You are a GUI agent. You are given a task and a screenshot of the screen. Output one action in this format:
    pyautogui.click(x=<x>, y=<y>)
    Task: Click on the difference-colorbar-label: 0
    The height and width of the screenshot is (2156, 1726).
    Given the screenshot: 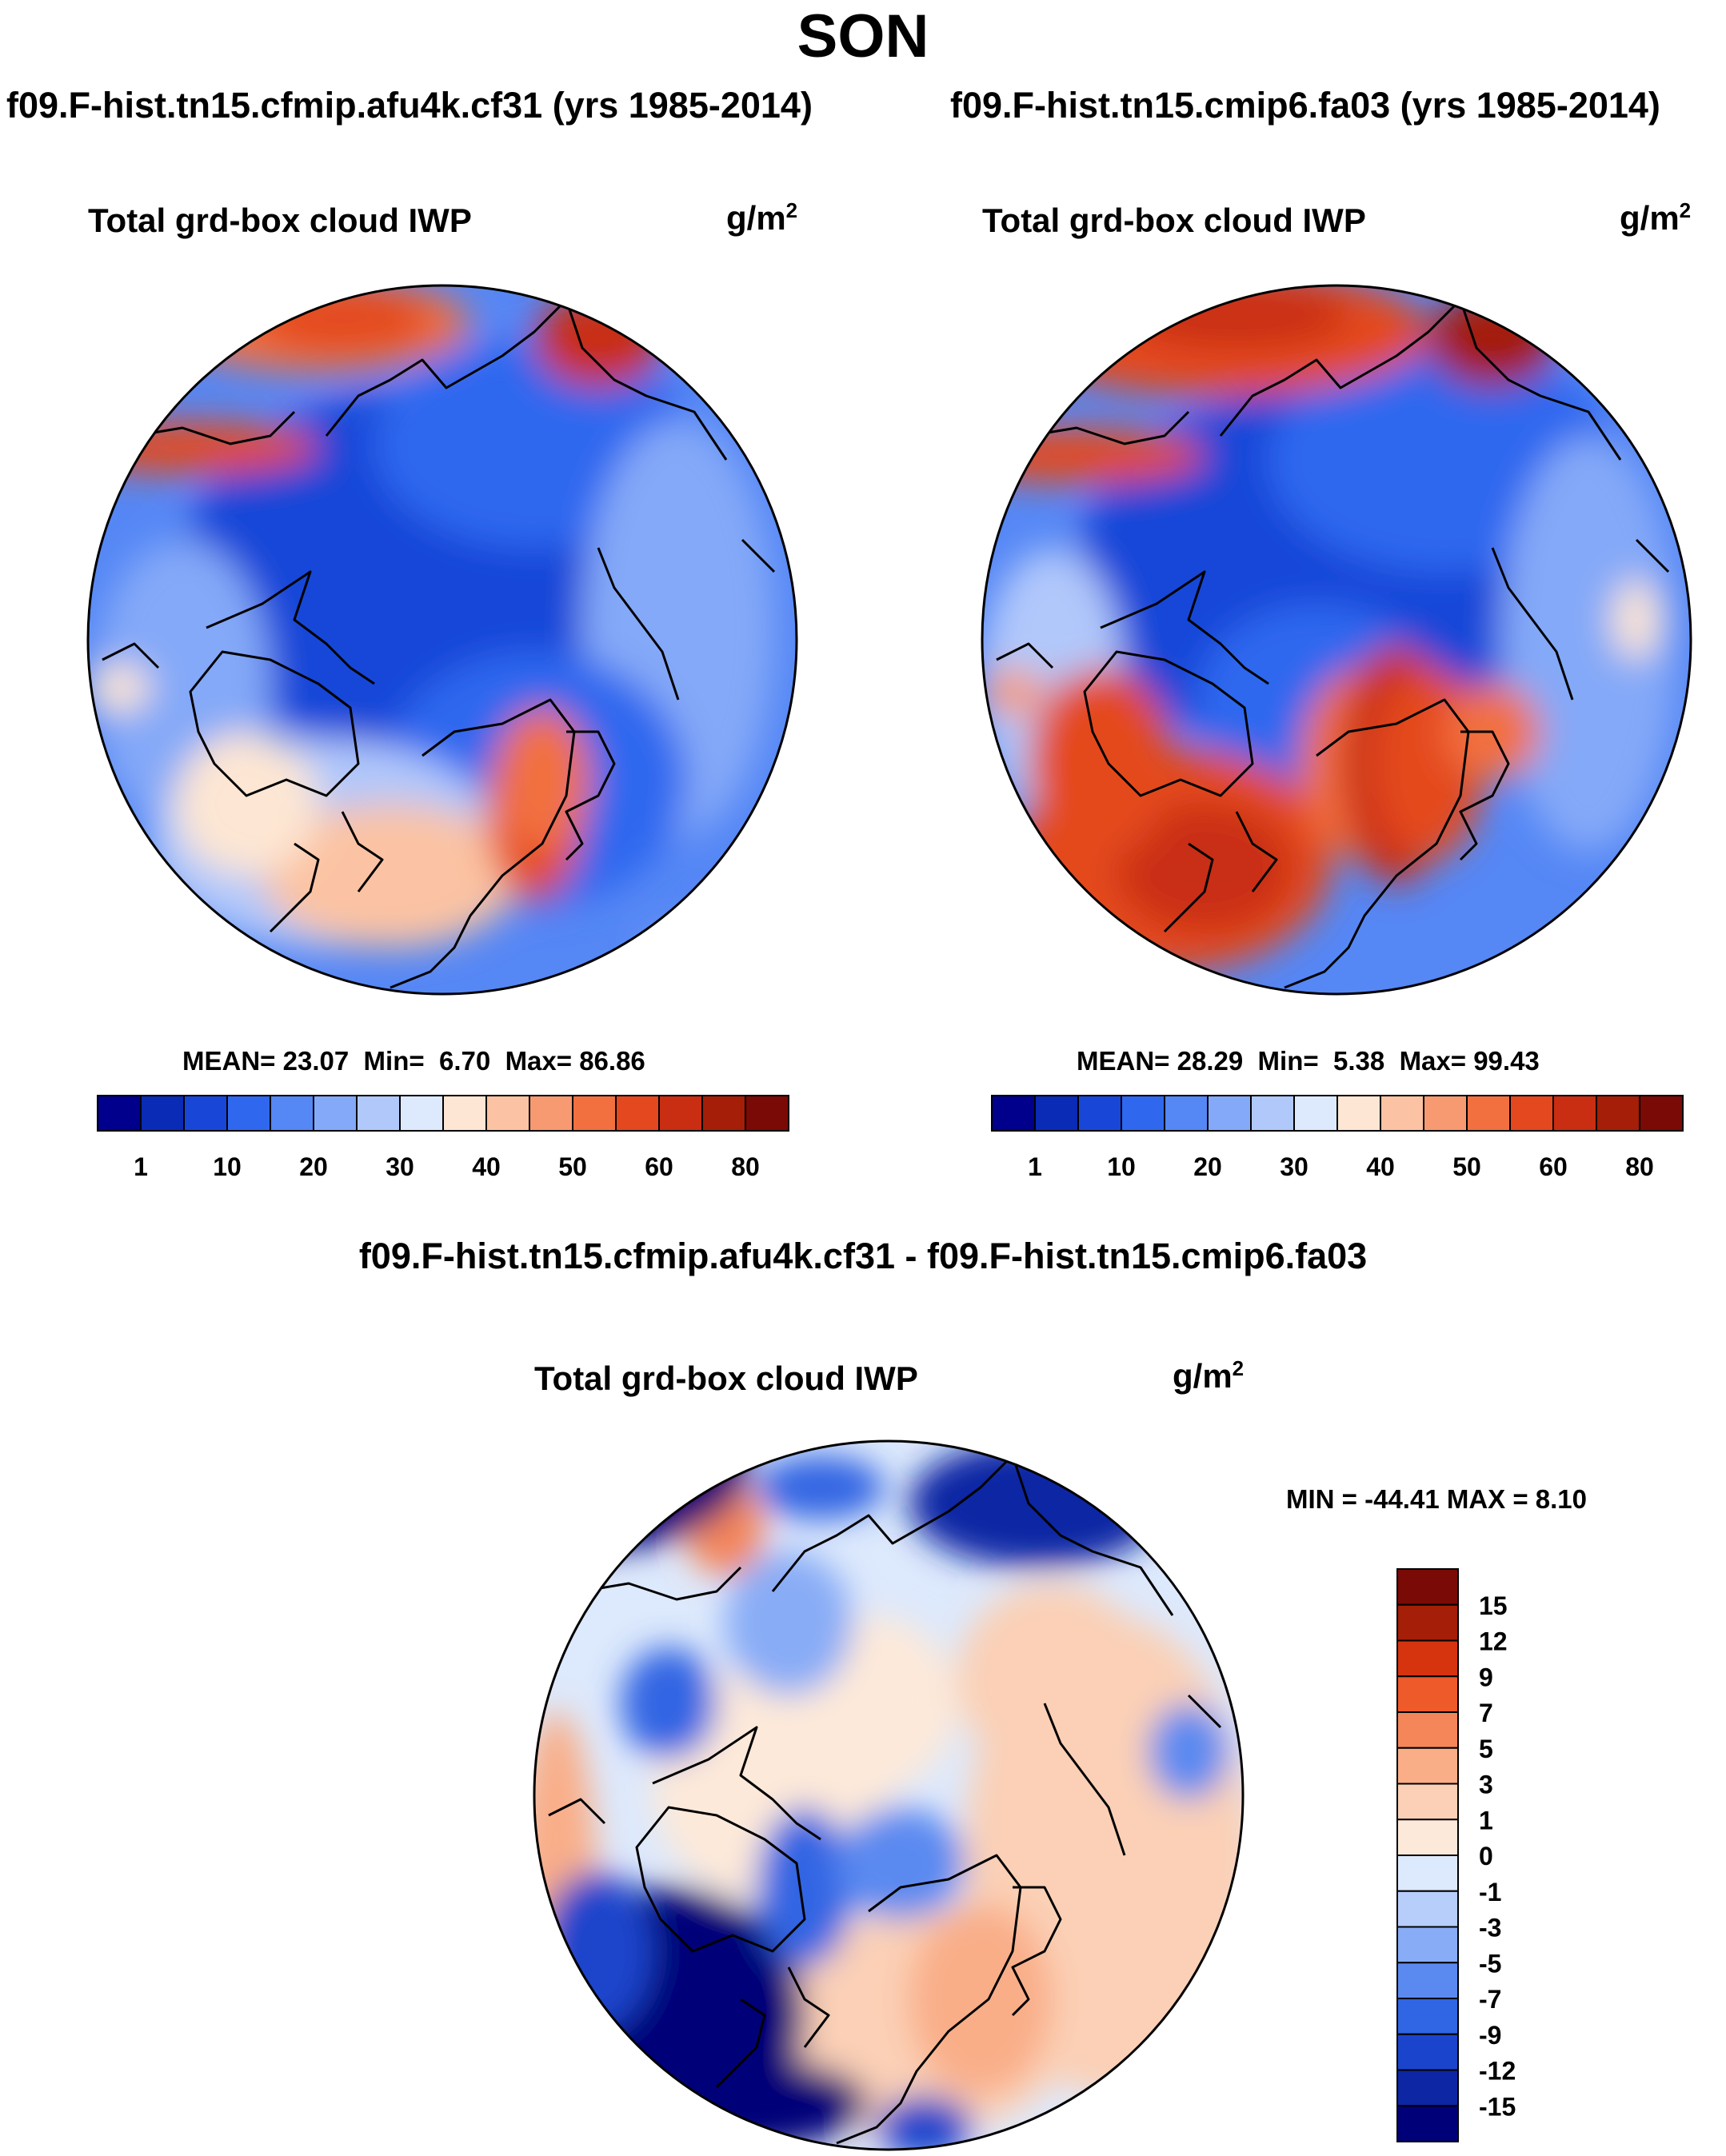 What is the action you would take?
    pyautogui.click(x=1486, y=1857)
    